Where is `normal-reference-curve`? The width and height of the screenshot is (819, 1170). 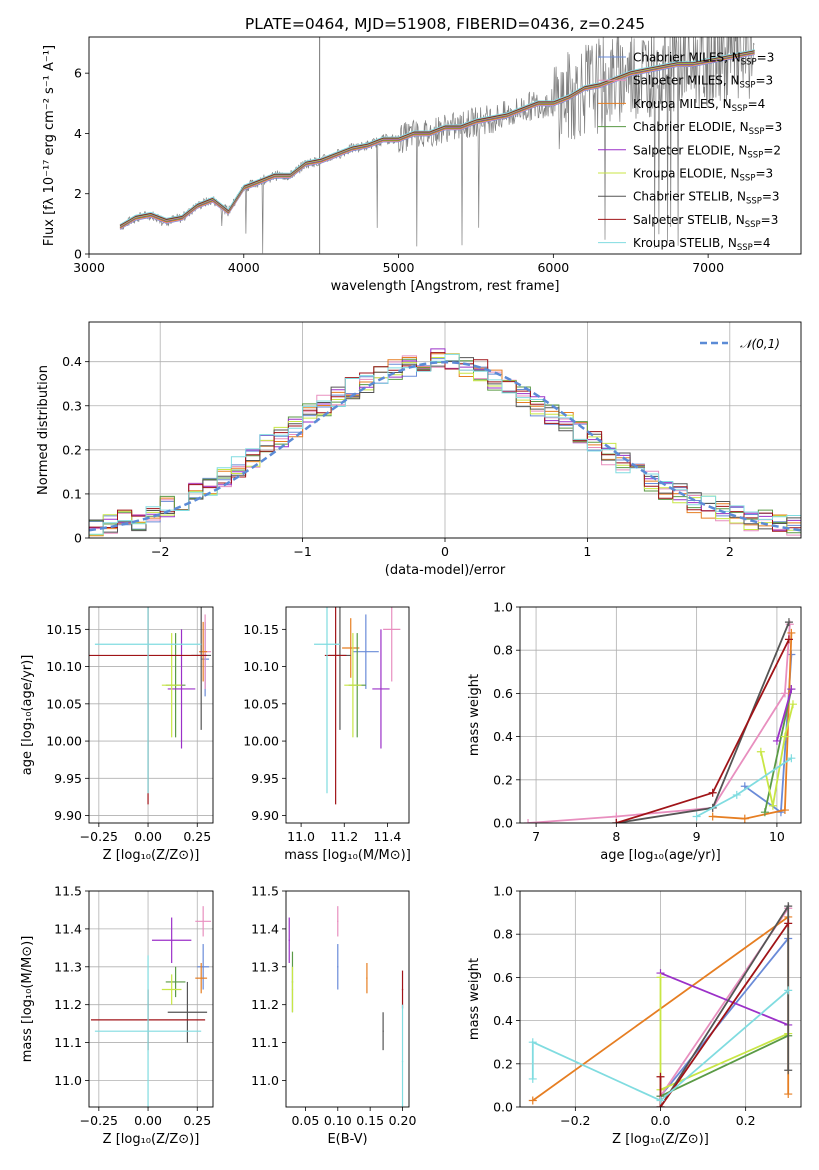 normal-reference-curve is located at coordinates (445, 446).